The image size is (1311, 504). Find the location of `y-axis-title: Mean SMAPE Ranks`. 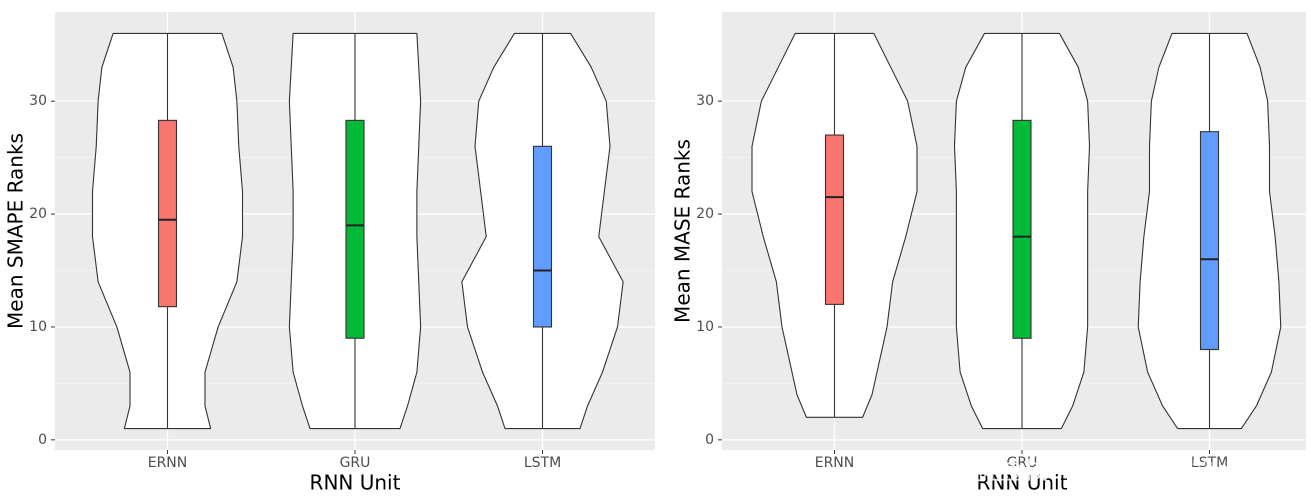

y-axis-title: Mean SMAPE Ranks is located at coordinates (16, 231).